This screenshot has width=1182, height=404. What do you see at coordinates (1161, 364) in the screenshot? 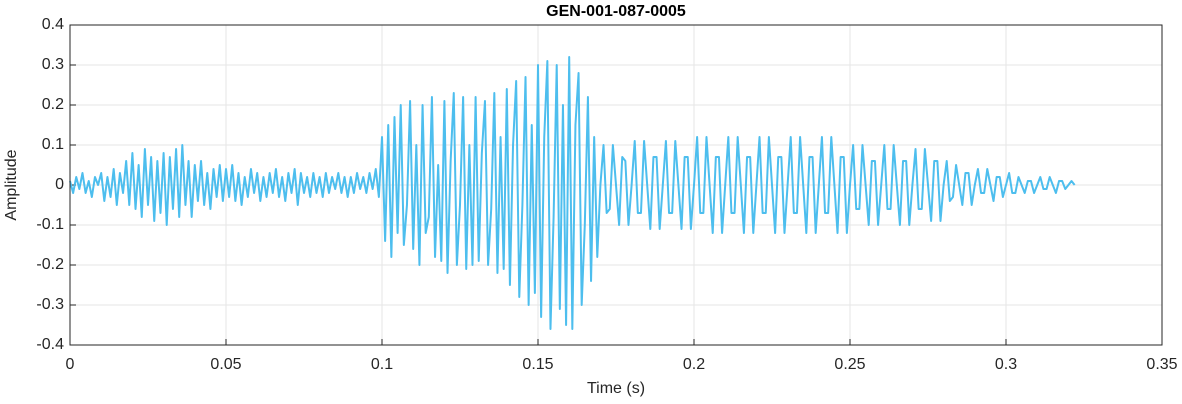
I see `x-tick-label: 0.35` at bounding box center [1161, 364].